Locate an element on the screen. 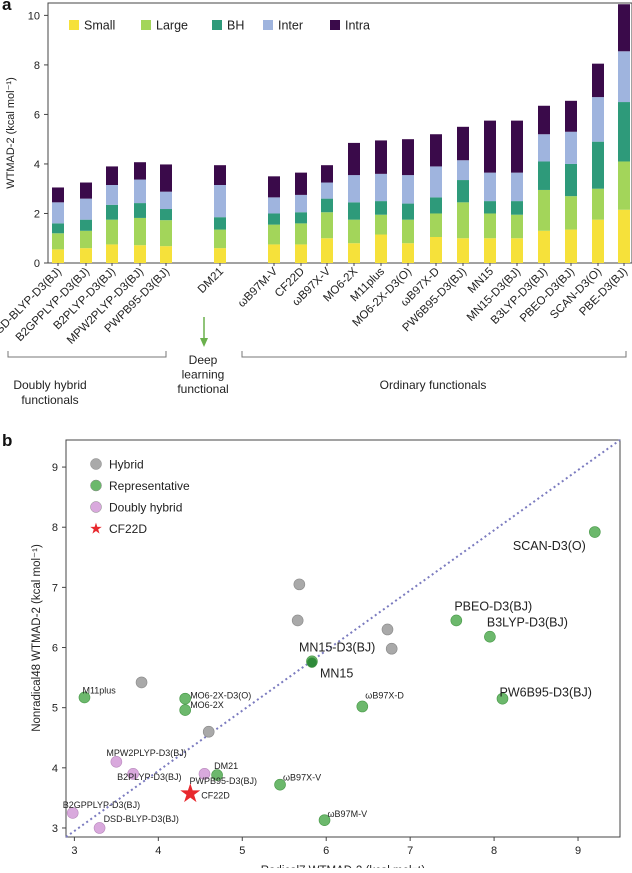  bar-inter-scan-d3-o is located at coordinates (598, 119).